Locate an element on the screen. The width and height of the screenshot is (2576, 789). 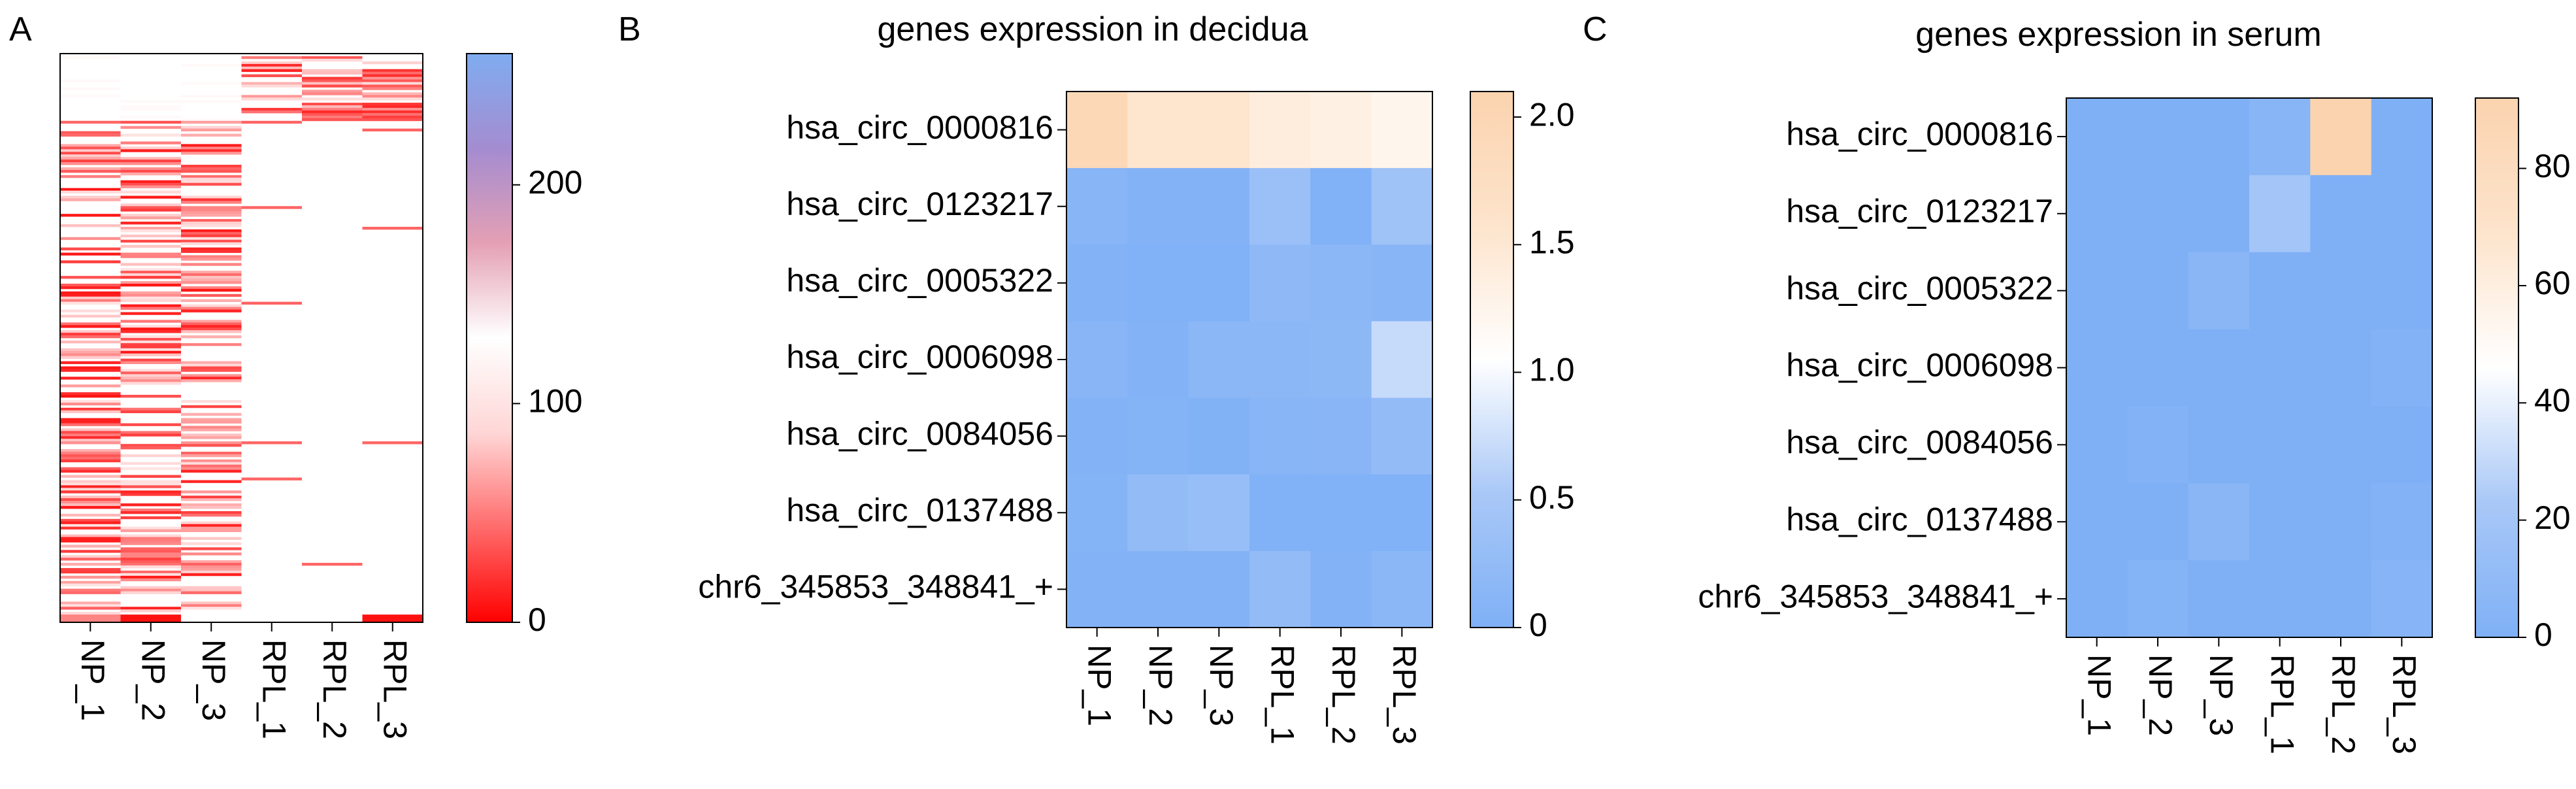
panel-c-colorbar-gradient is located at coordinates (2497, 367).